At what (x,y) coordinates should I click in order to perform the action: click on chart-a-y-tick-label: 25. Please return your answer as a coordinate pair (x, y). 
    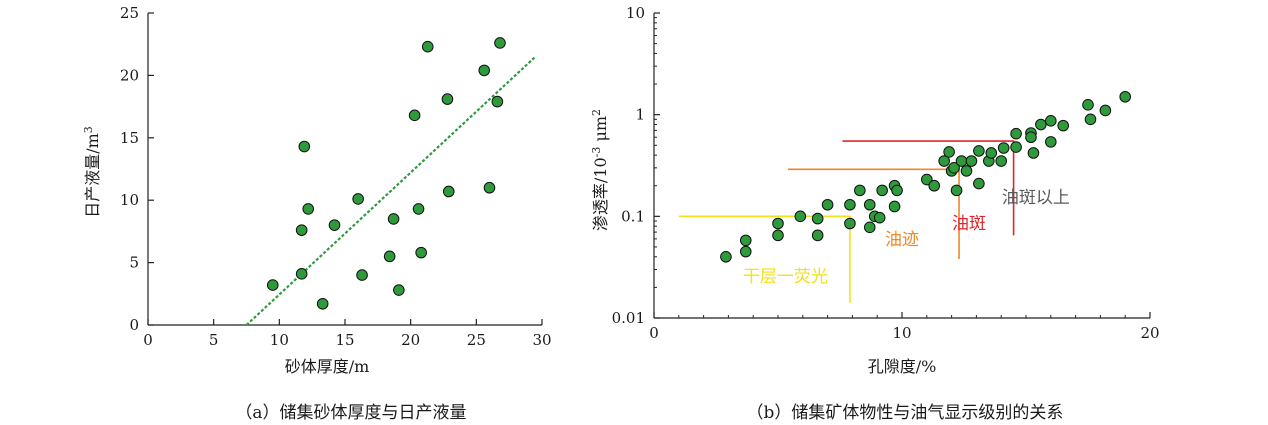
    Looking at the image, I should click on (129, 13).